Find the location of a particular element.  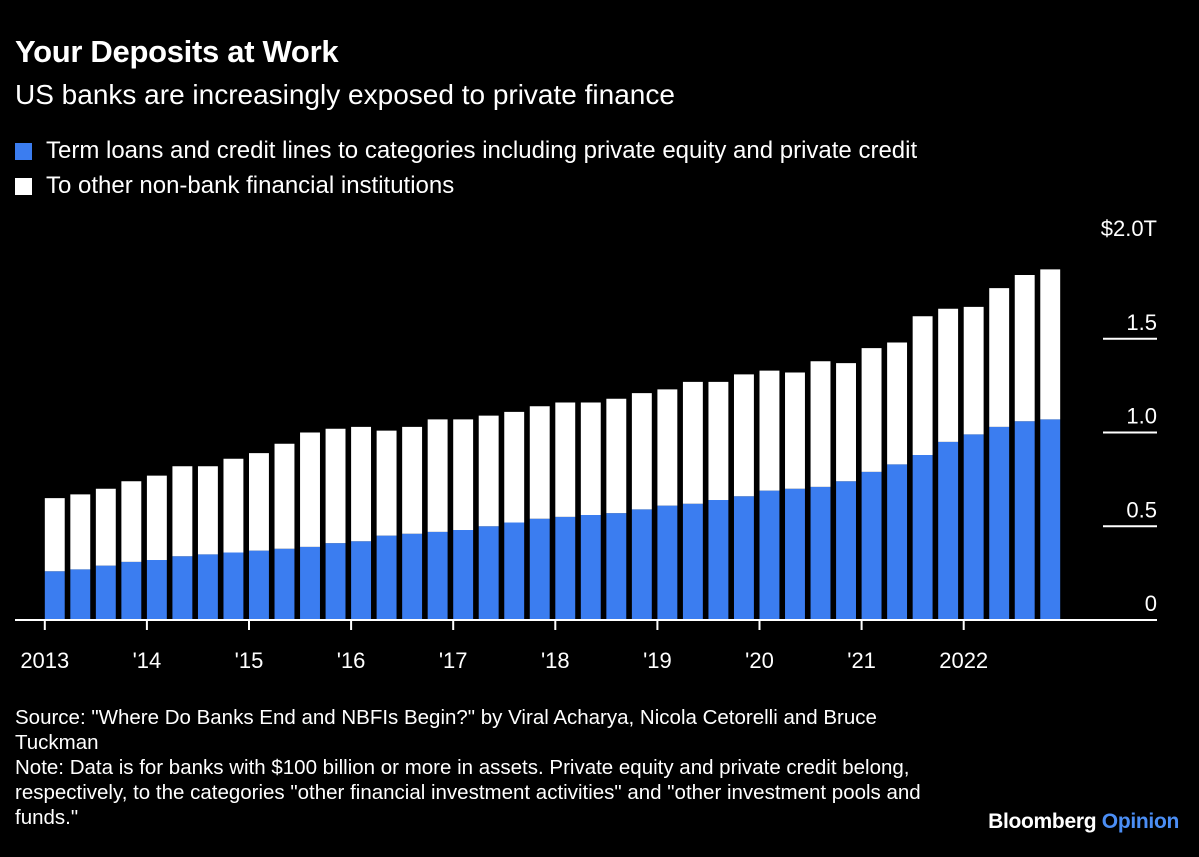

legend-swatch-blue is located at coordinates (23, 151).